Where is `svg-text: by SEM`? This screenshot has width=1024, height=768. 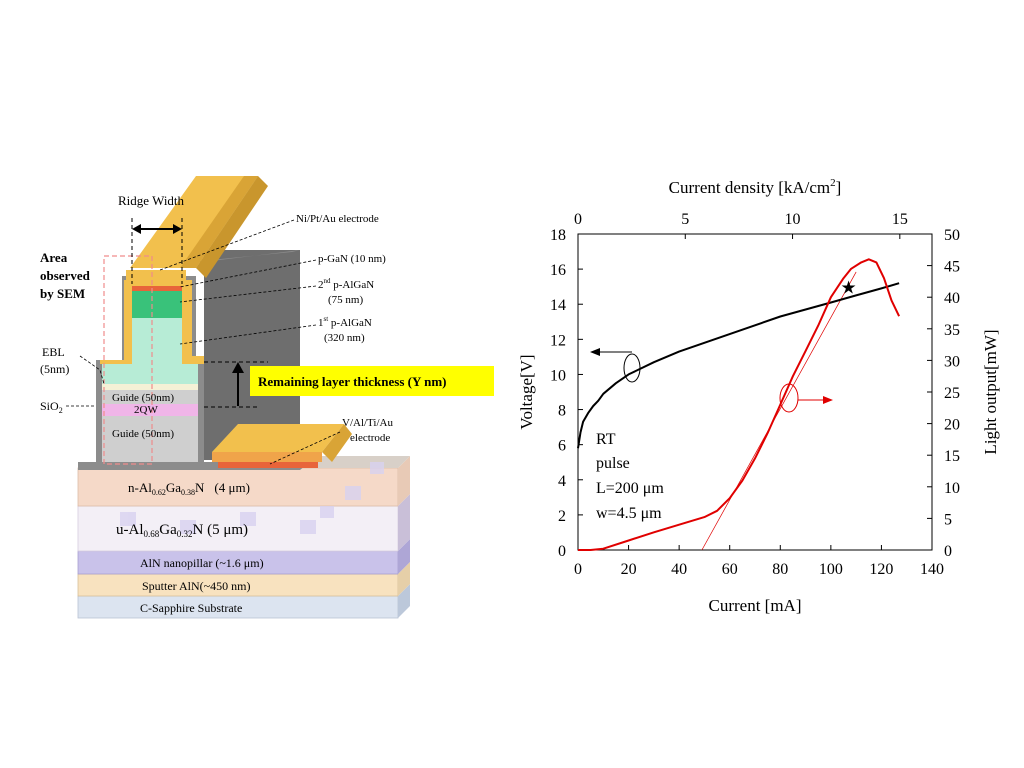 svg-text: by SEM is located at coordinates (62, 293).